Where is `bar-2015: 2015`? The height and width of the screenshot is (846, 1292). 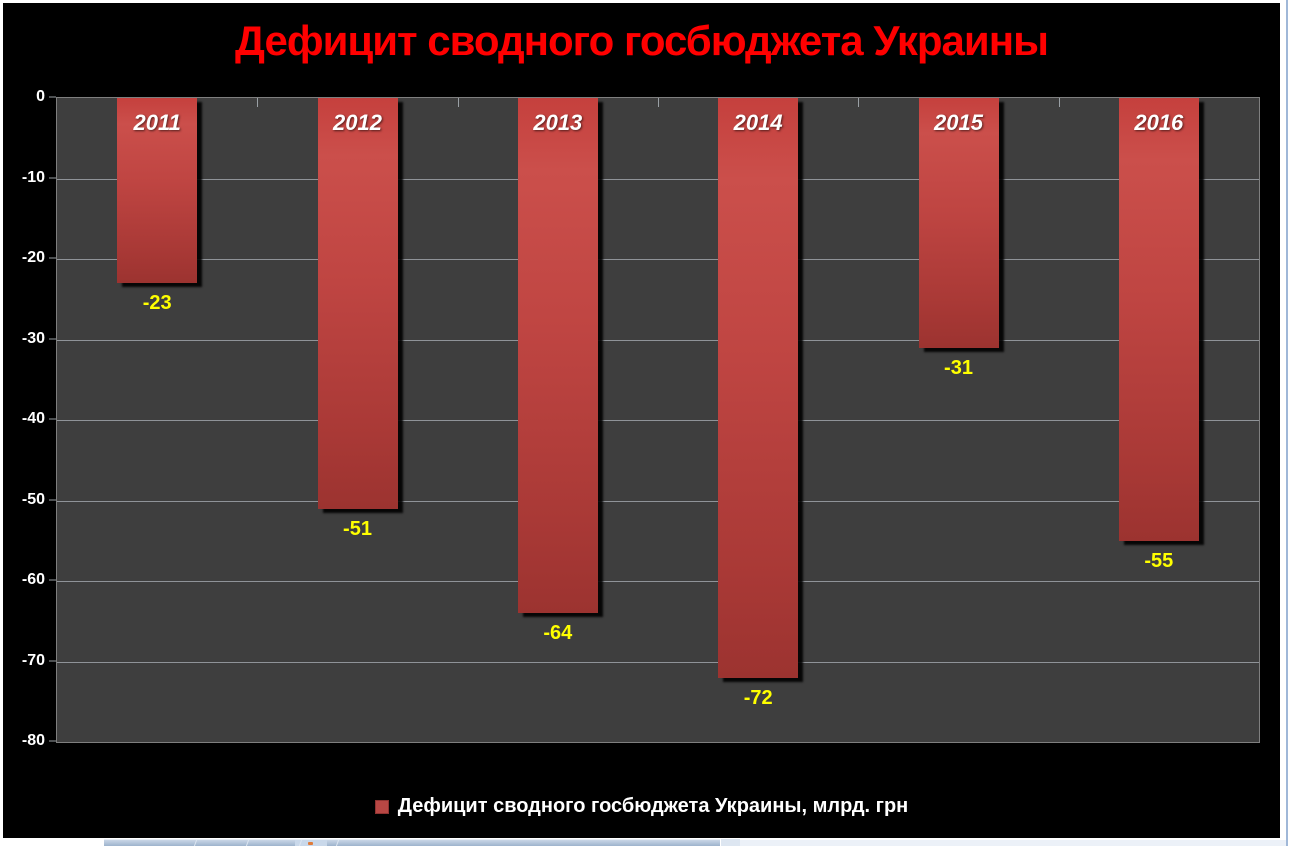 bar-2015: 2015 is located at coordinates (958, 223).